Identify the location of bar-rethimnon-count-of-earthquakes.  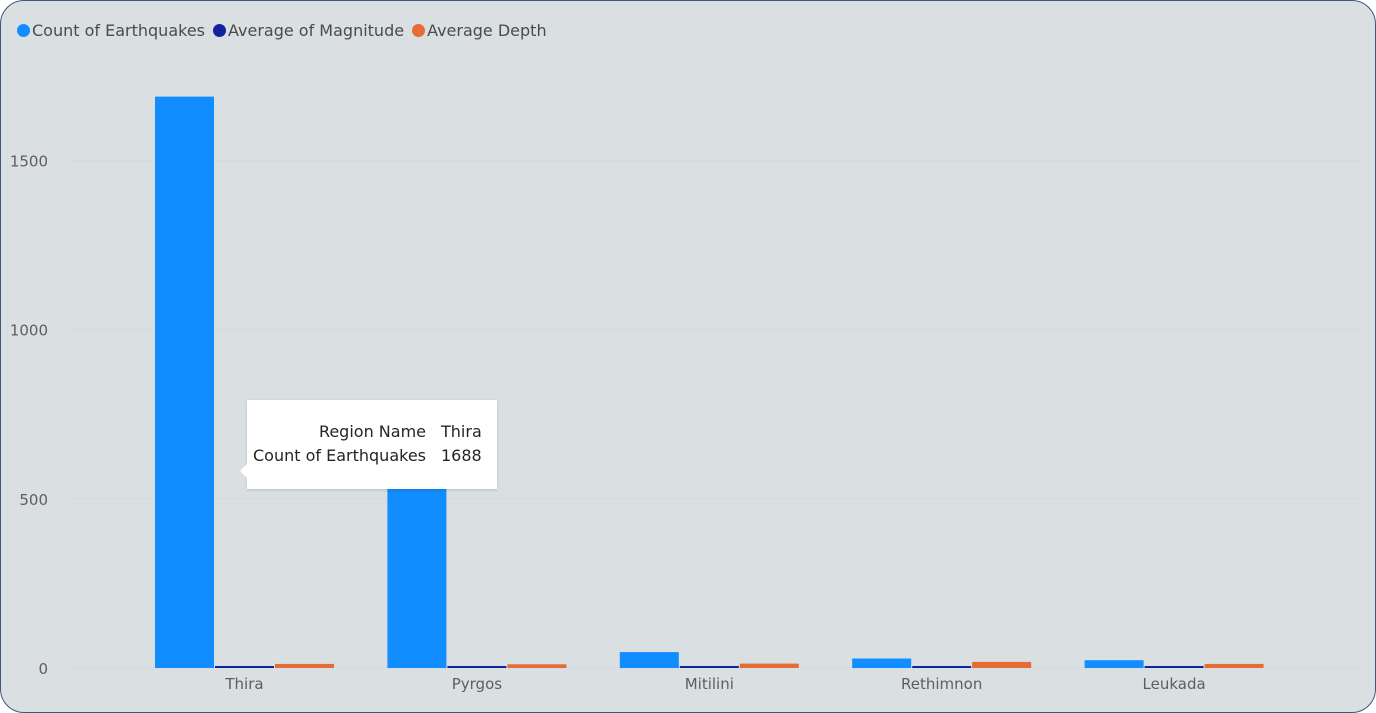
(882, 663).